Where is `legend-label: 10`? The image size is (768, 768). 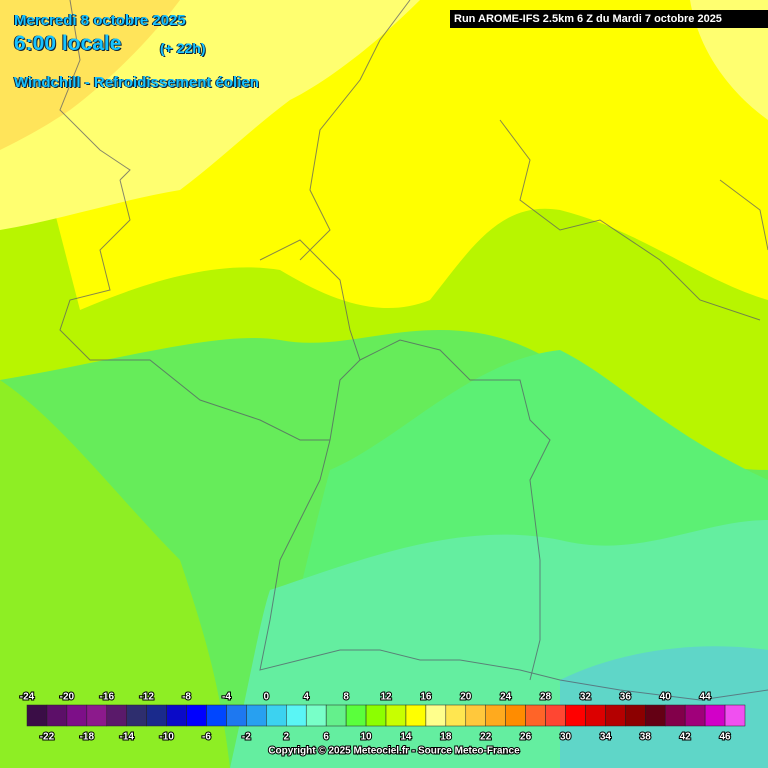 legend-label: 10 is located at coordinates (366, 737).